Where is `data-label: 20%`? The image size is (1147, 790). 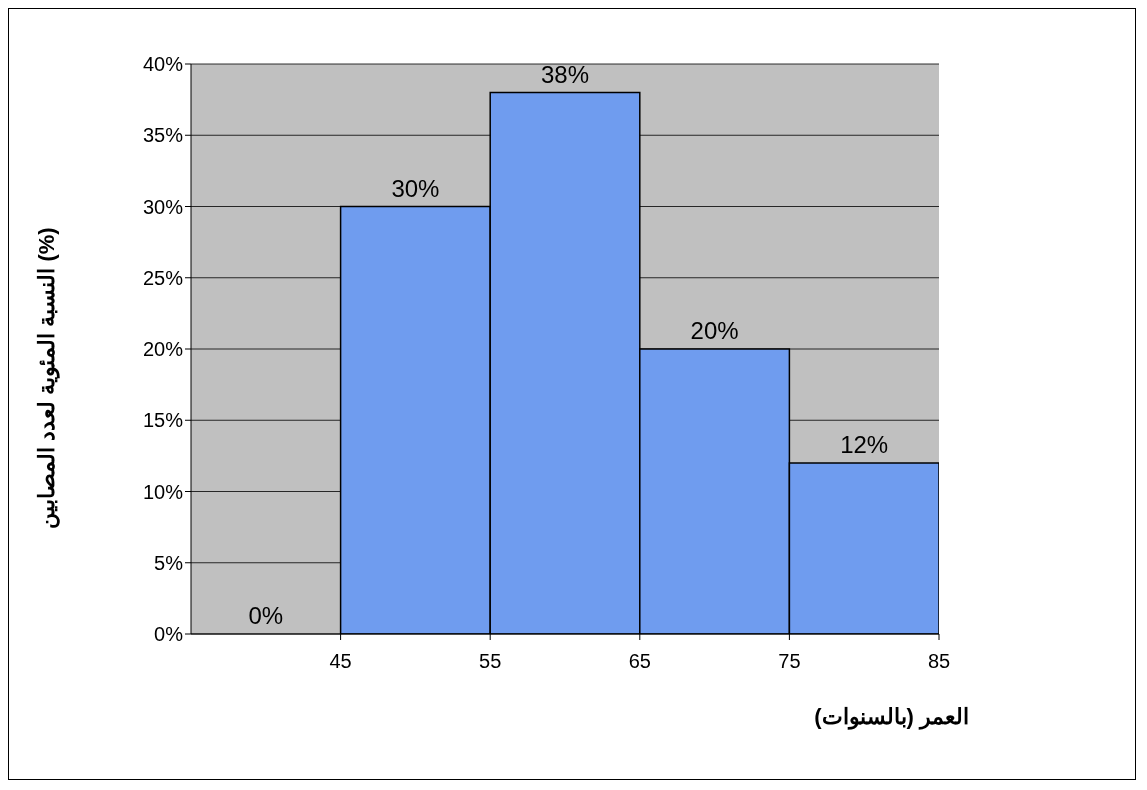 data-label: 20% is located at coordinates (714, 330).